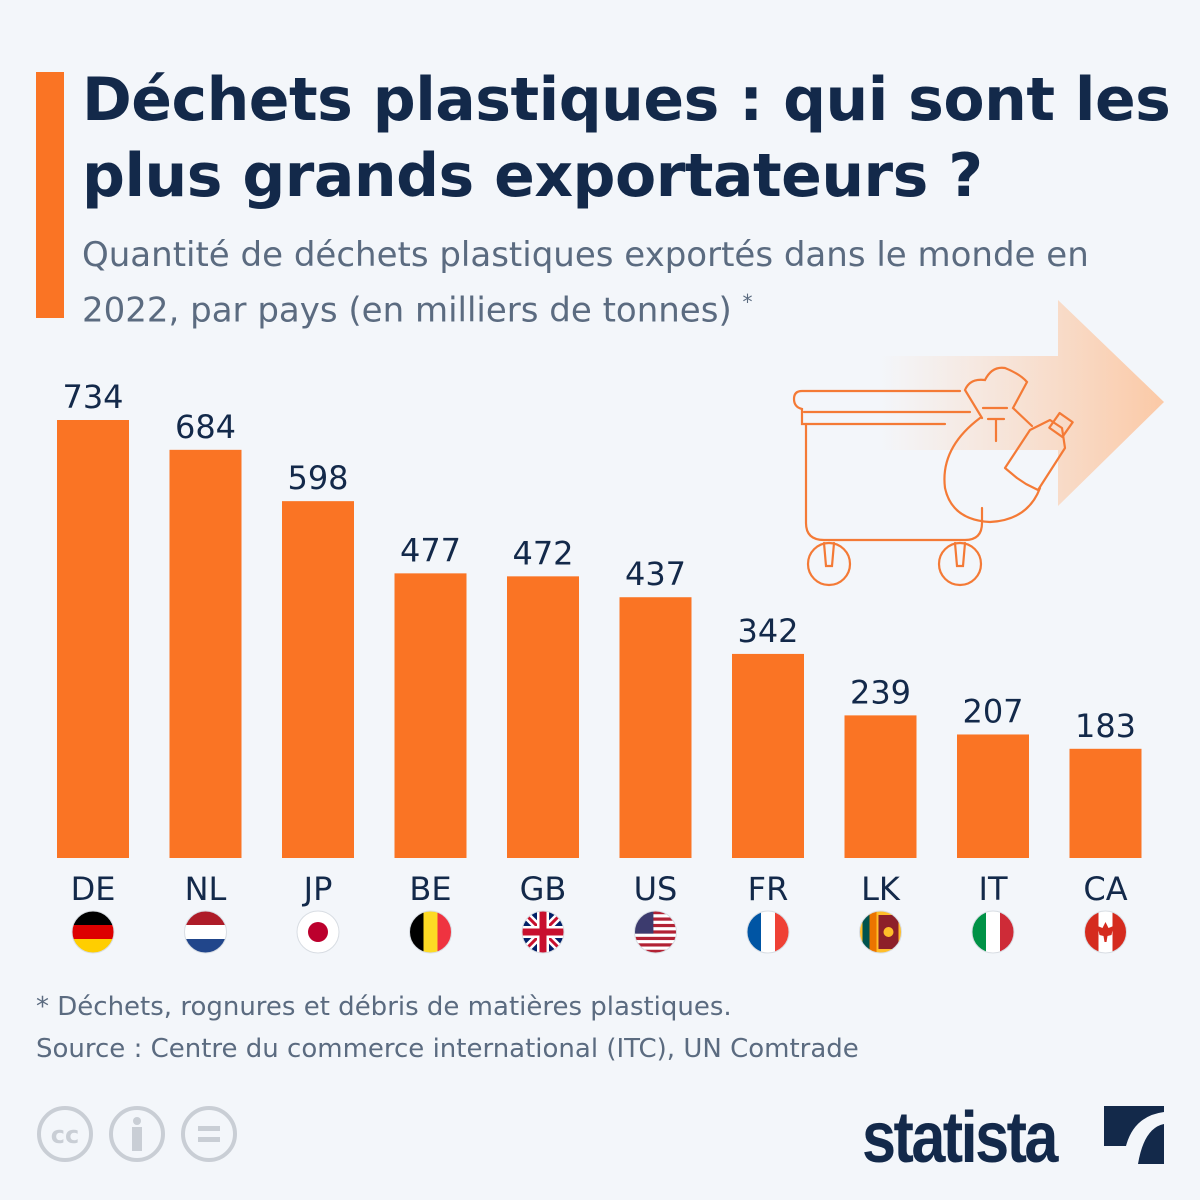 The height and width of the screenshot is (1200, 1200). What do you see at coordinates (1105, 932) in the screenshot?
I see `canada-flag-icon` at bounding box center [1105, 932].